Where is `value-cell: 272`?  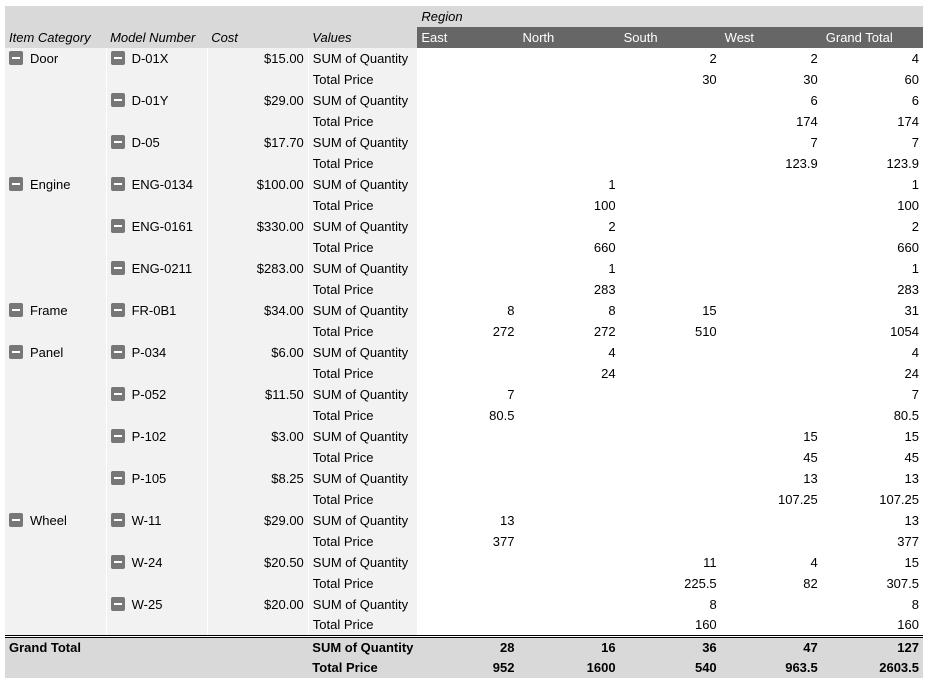 value-cell: 272 is located at coordinates (604, 331).